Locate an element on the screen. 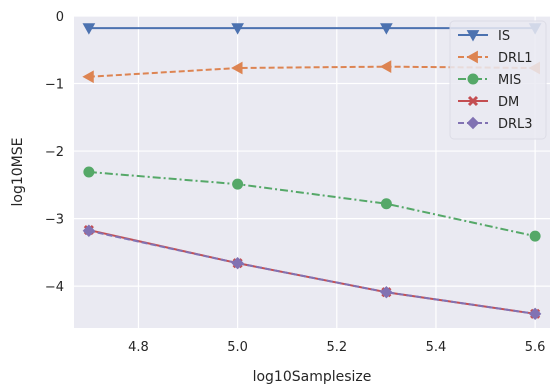  y-tick-label: −1 is located at coordinates (54, 85).